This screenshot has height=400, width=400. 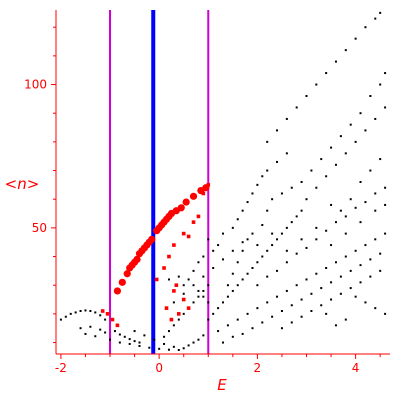 What do you see at coordinates (155, 255) in the screenshot?
I see `highlighted-points` at bounding box center [155, 255].